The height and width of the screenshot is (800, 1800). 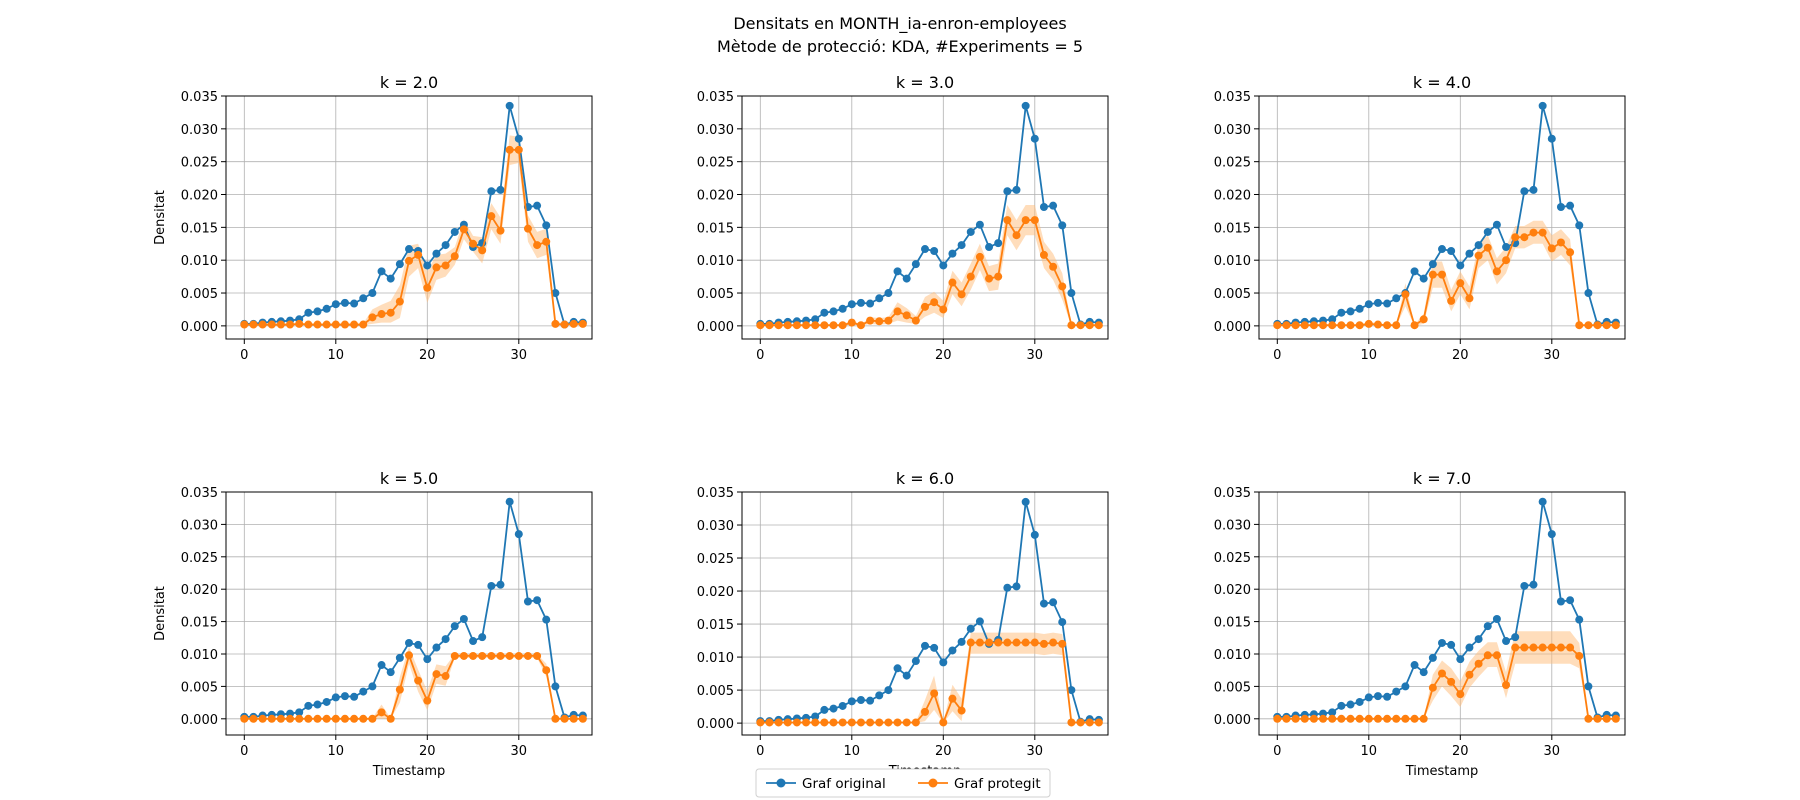 I want to click on protected-band, so click(x=929, y=678).